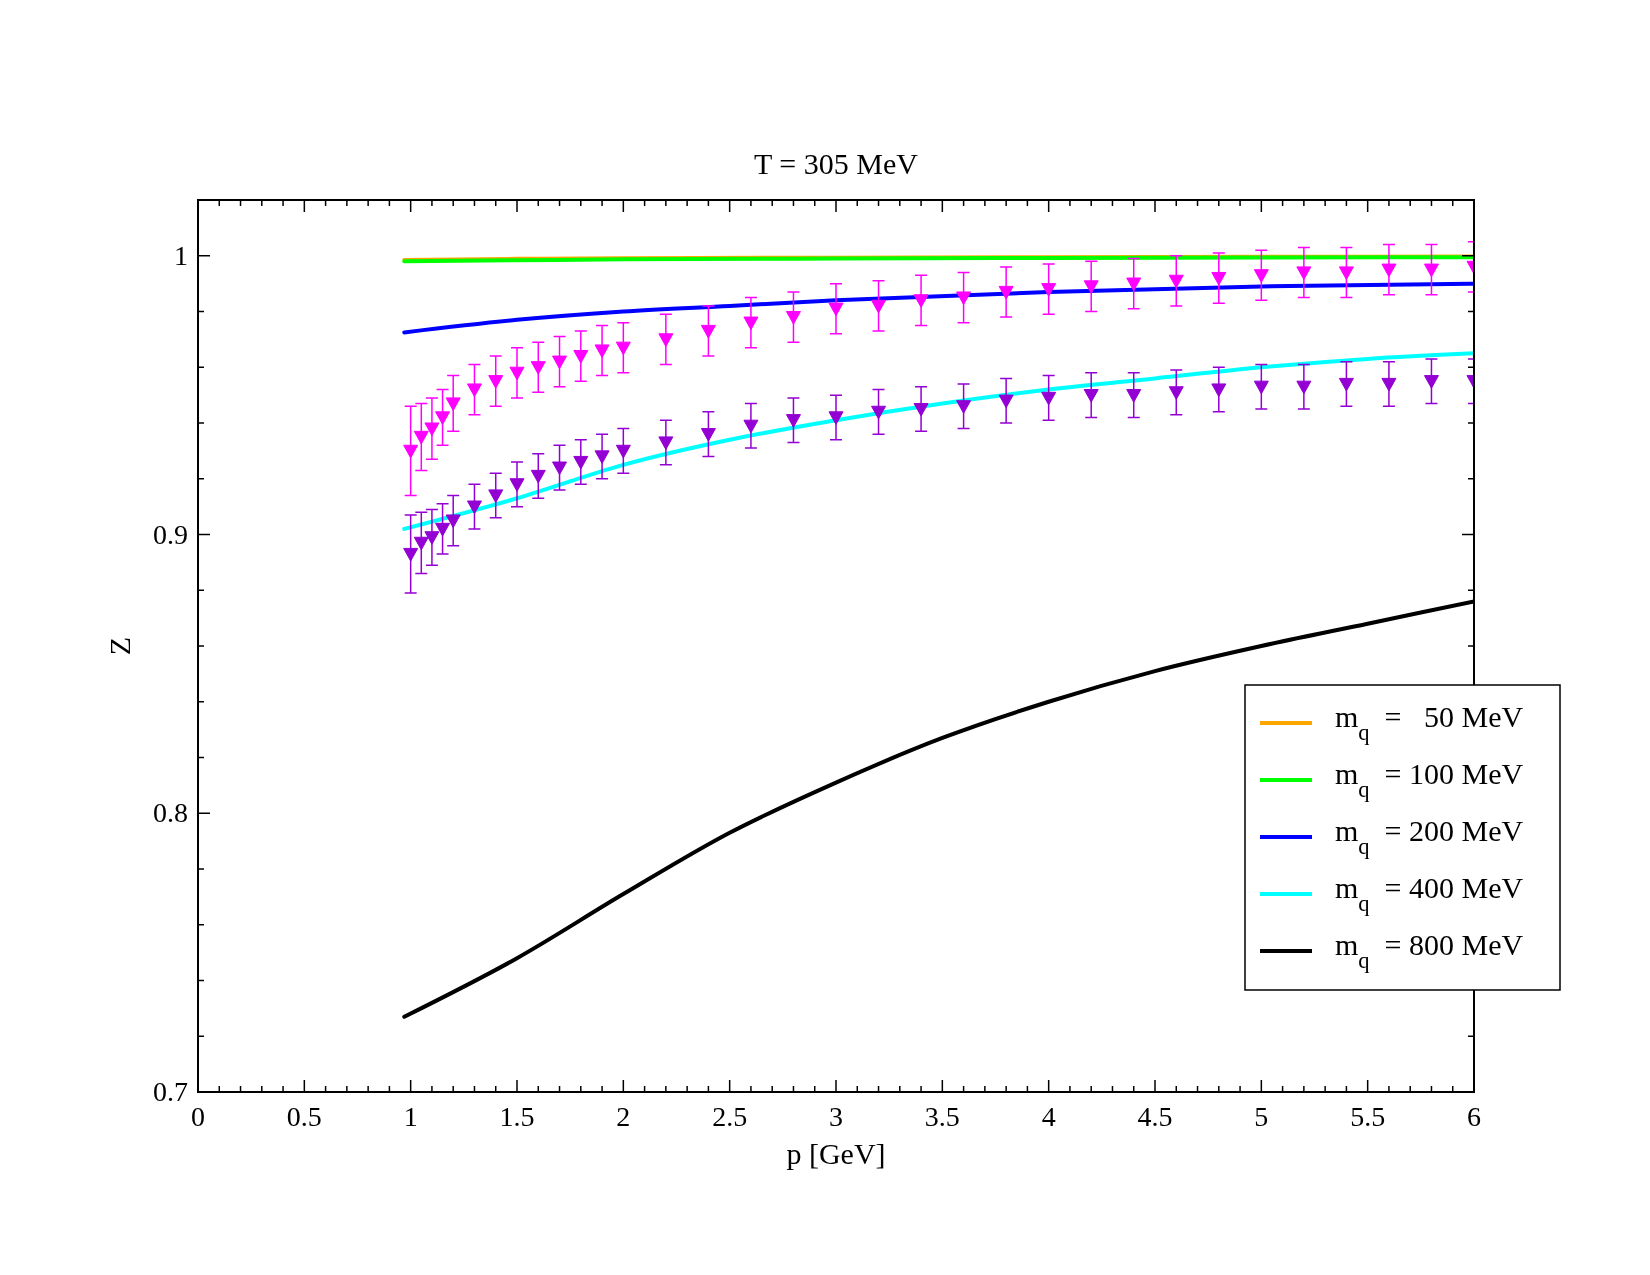 This screenshot has width=1650, height=1275. What do you see at coordinates (410, 1116) in the screenshot?
I see `x-tick-label: 1` at bounding box center [410, 1116].